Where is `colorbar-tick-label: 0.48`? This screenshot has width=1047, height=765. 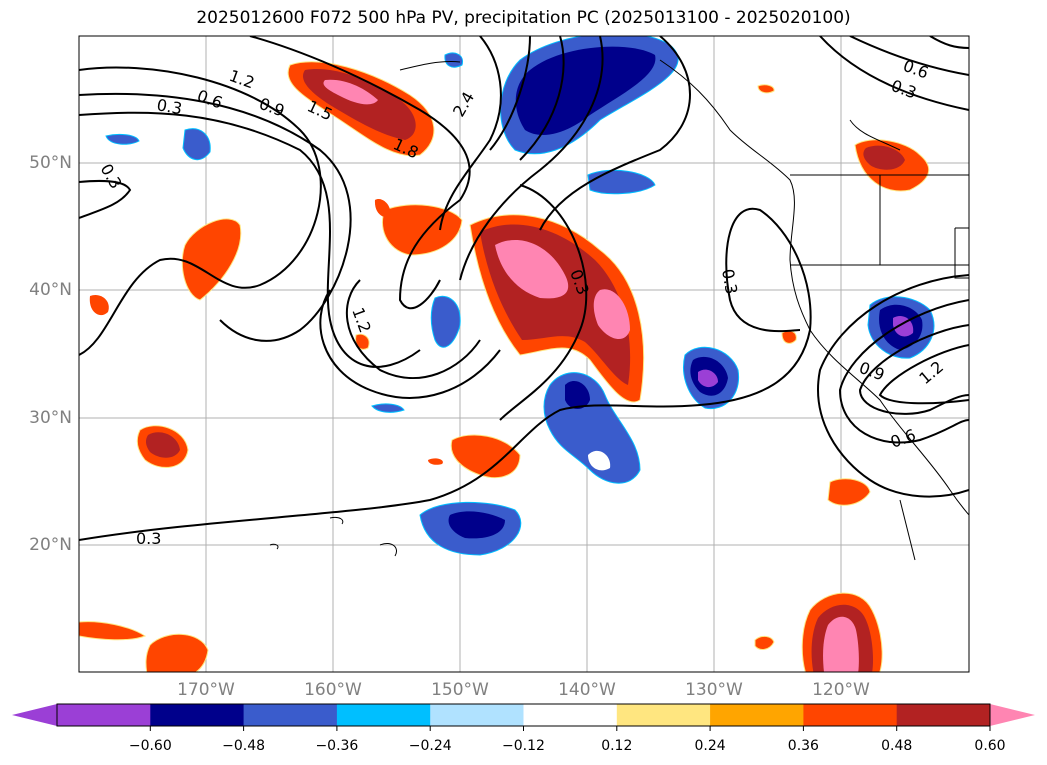
colorbar-tick-label: 0.48 is located at coordinates (897, 746).